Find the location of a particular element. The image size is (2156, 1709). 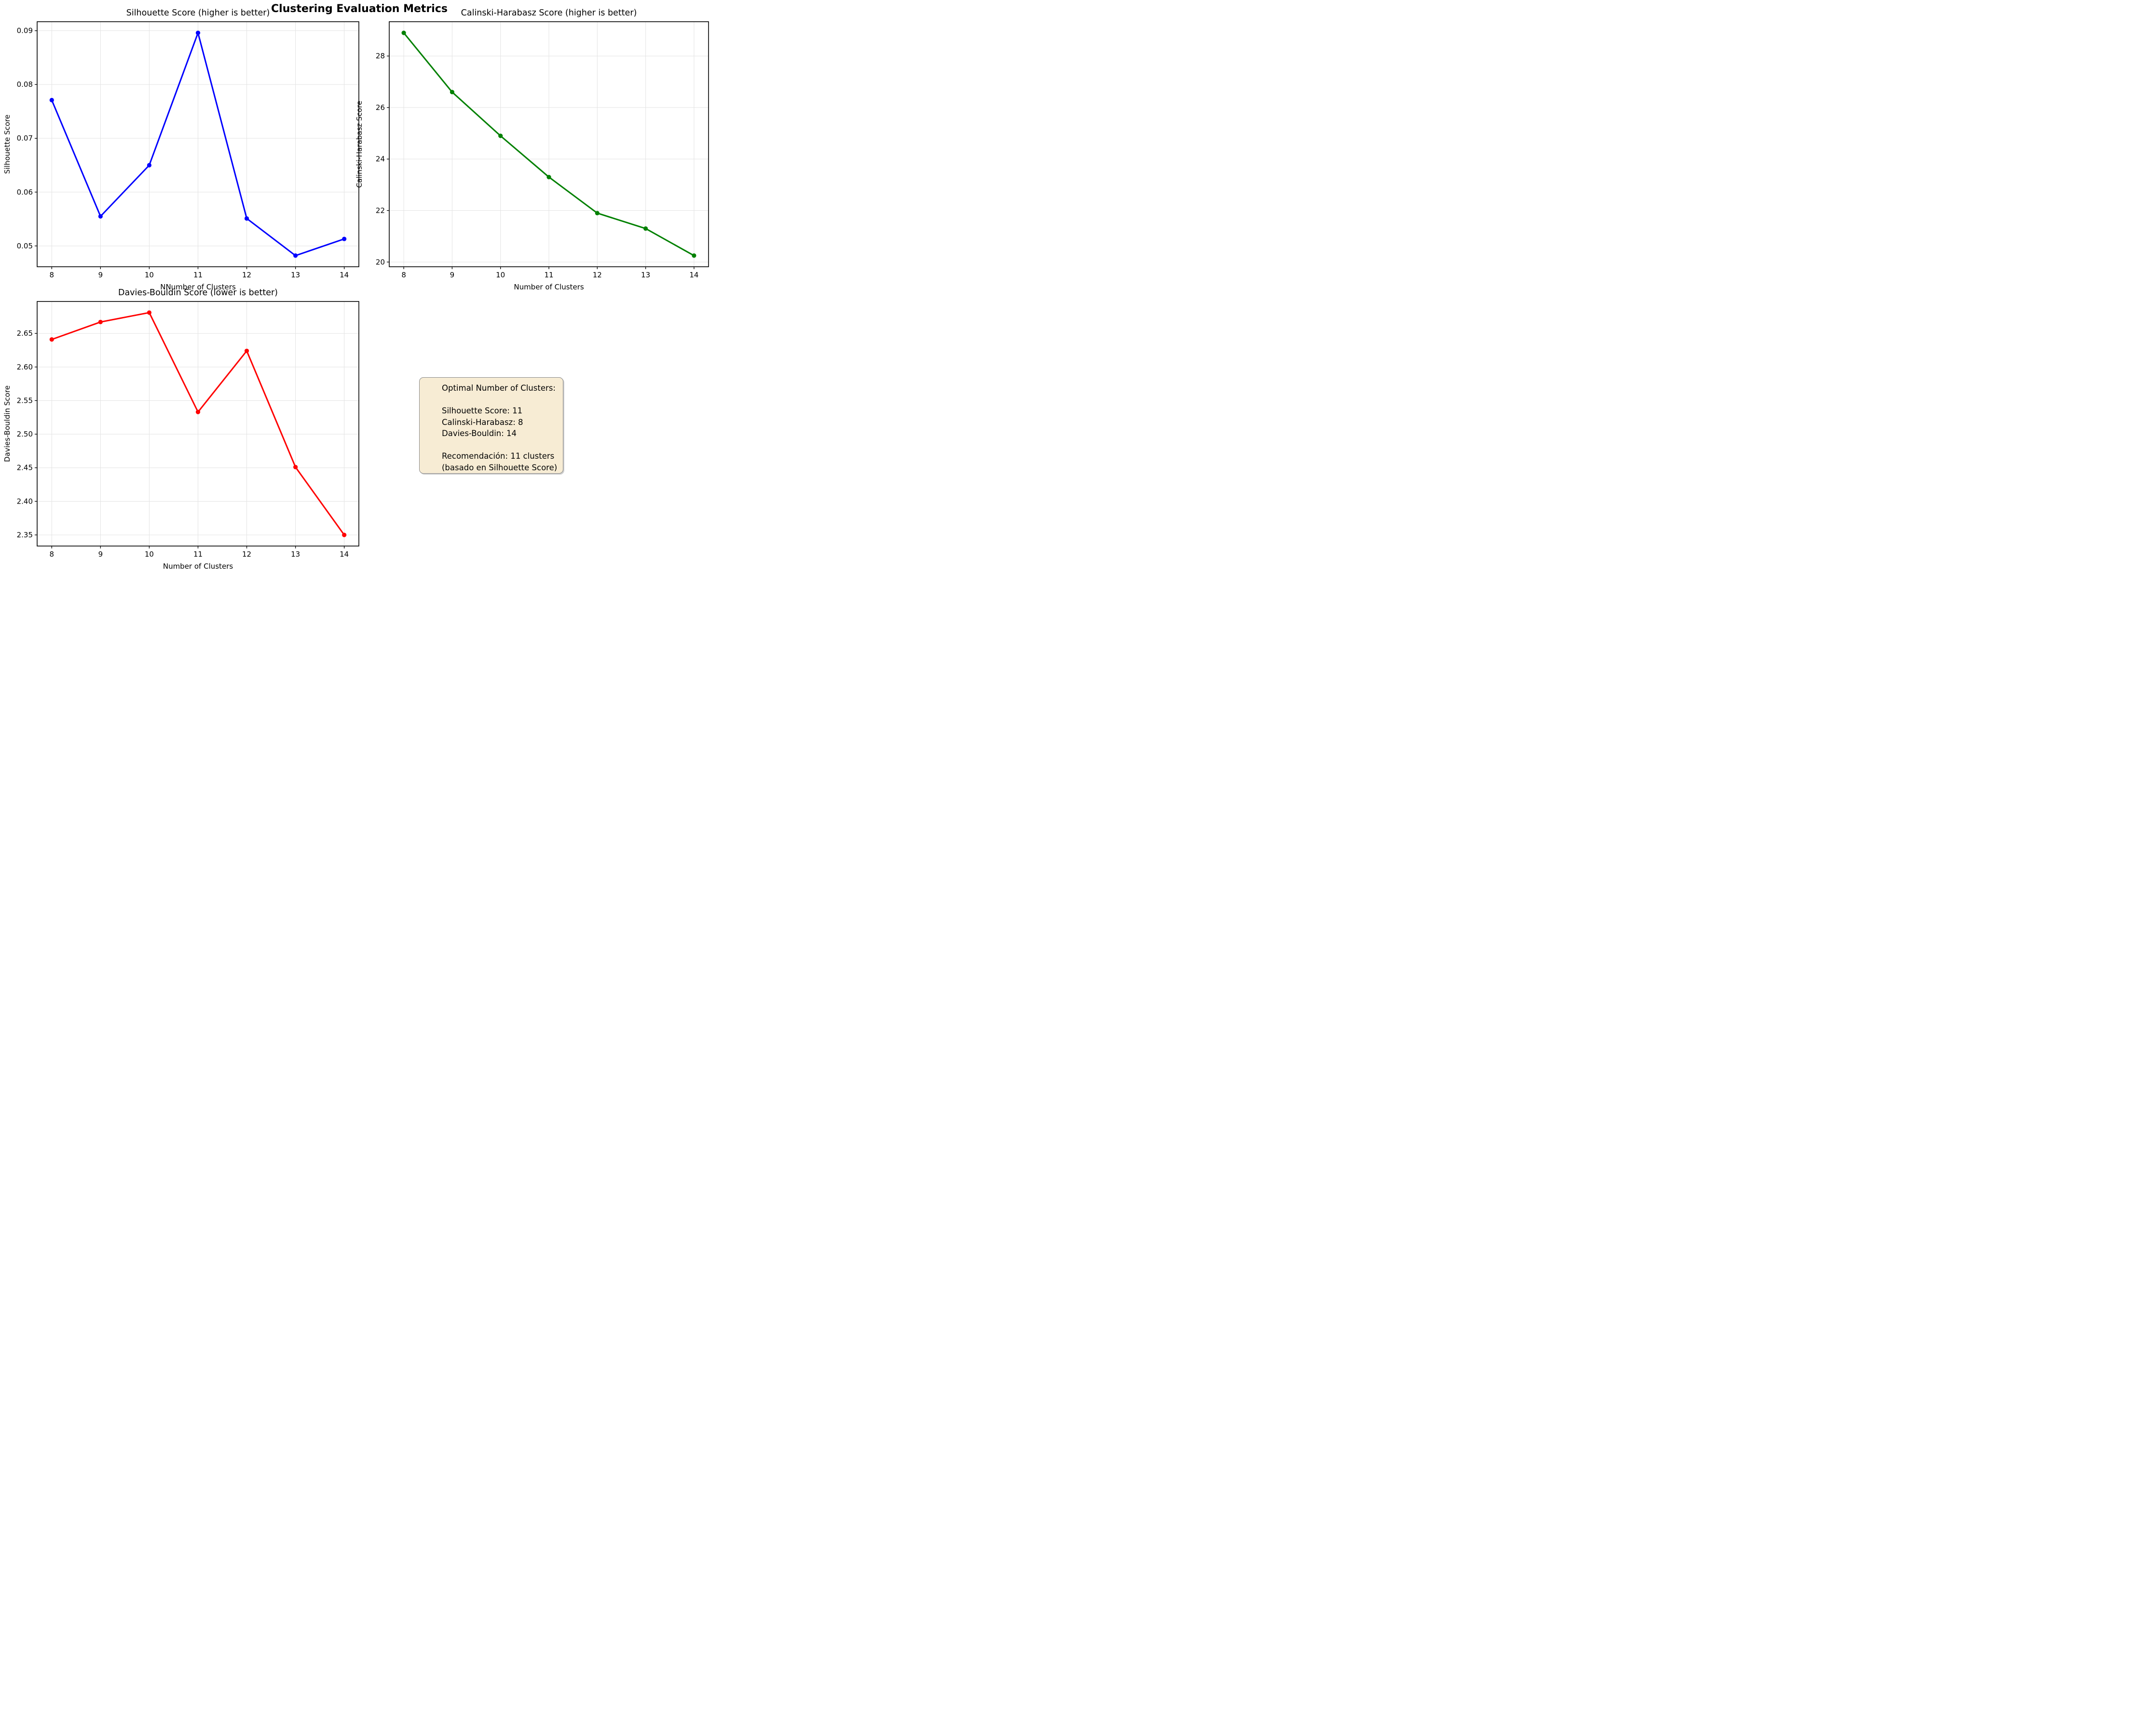

calinski-xtick-label: 11 is located at coordinates (548, 275).